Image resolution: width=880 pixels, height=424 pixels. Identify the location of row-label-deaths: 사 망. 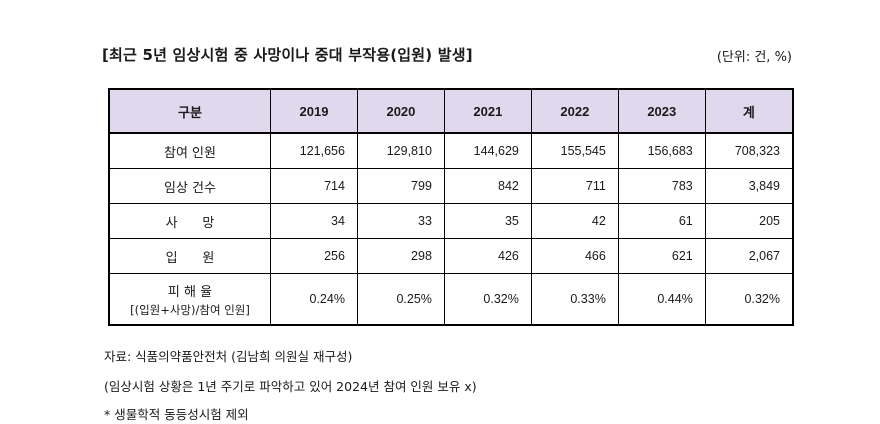
(189, 221).